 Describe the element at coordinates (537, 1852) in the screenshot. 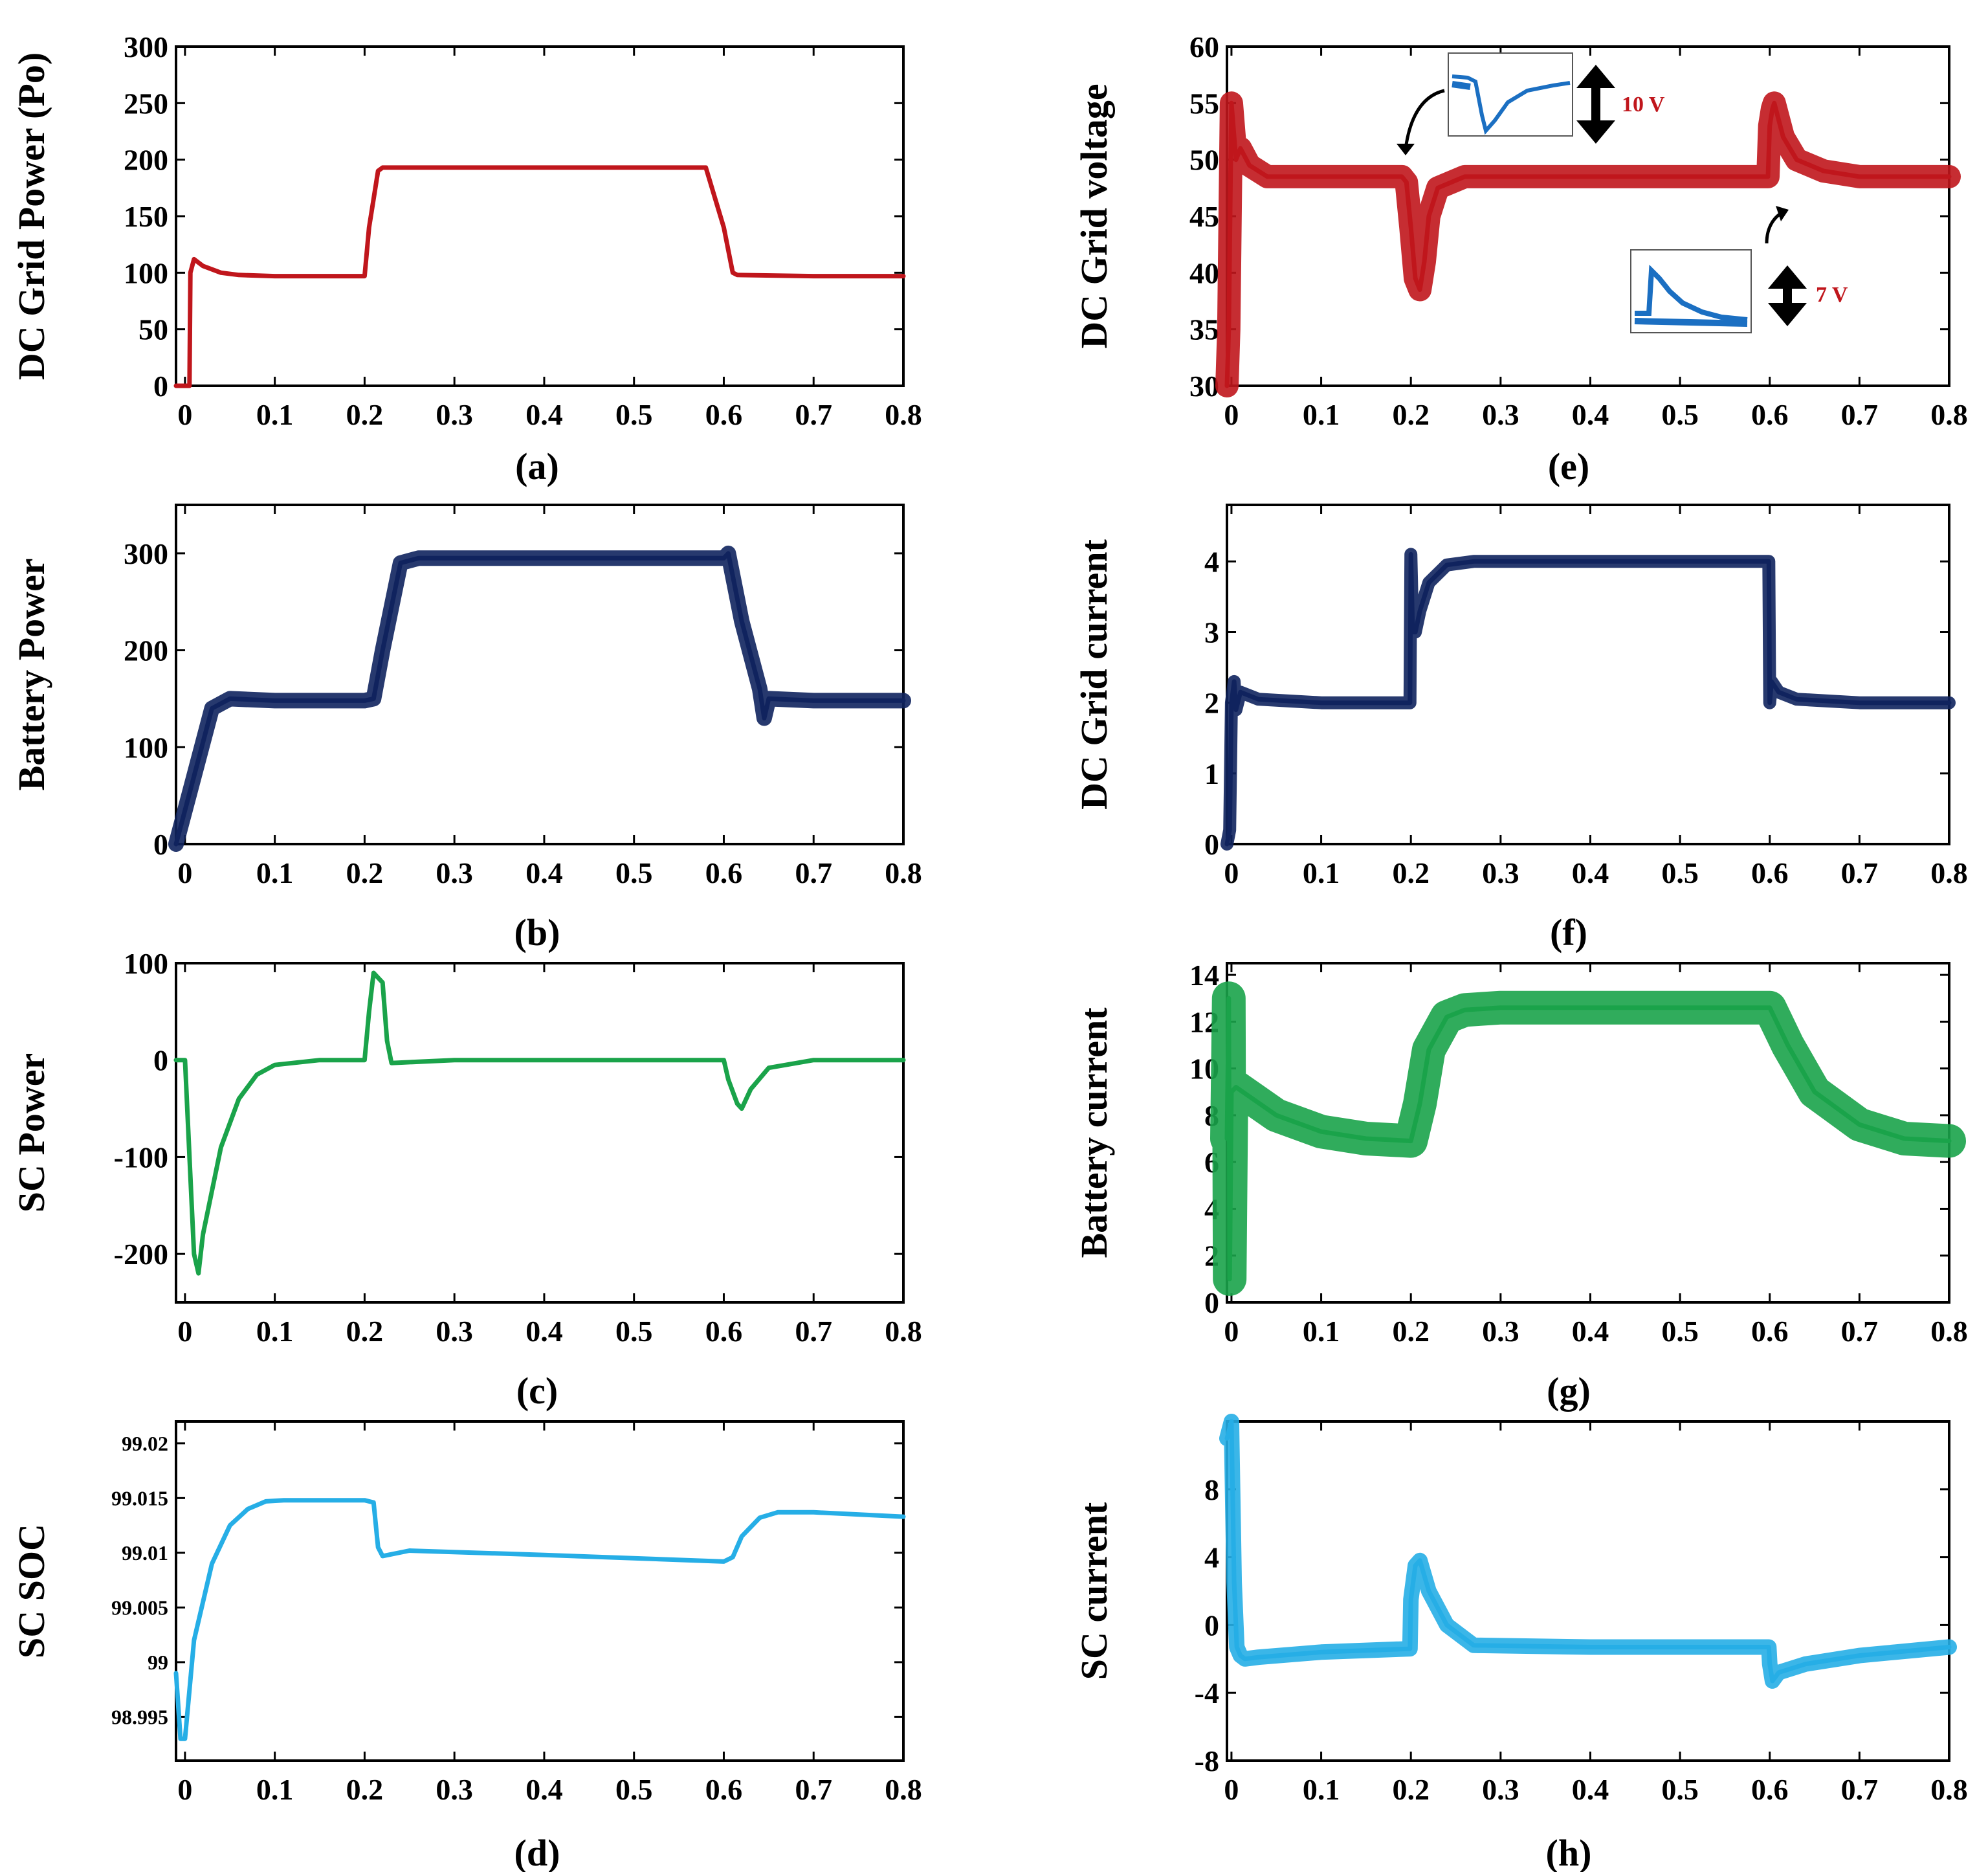

I see `subfigure-label-d: (d)` at that location.